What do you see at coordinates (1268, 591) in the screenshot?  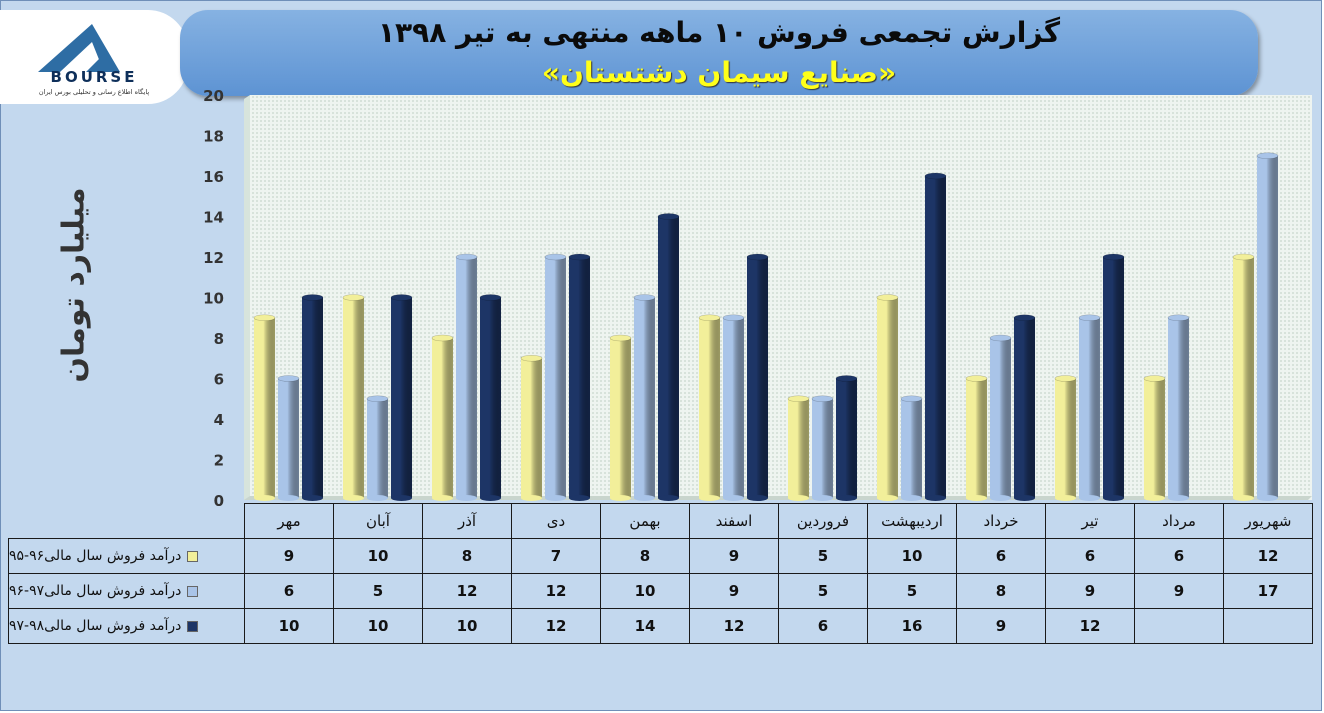 I see `data-label: 17` at bounding box center [1268, 591].